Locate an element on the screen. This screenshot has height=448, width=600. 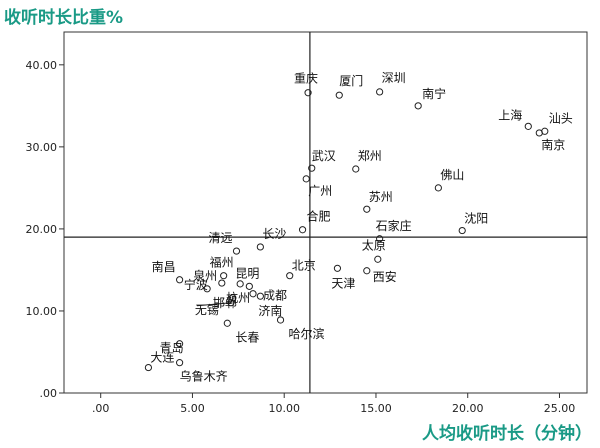
point-label: 重庆 is located at coordinates (306, 79).